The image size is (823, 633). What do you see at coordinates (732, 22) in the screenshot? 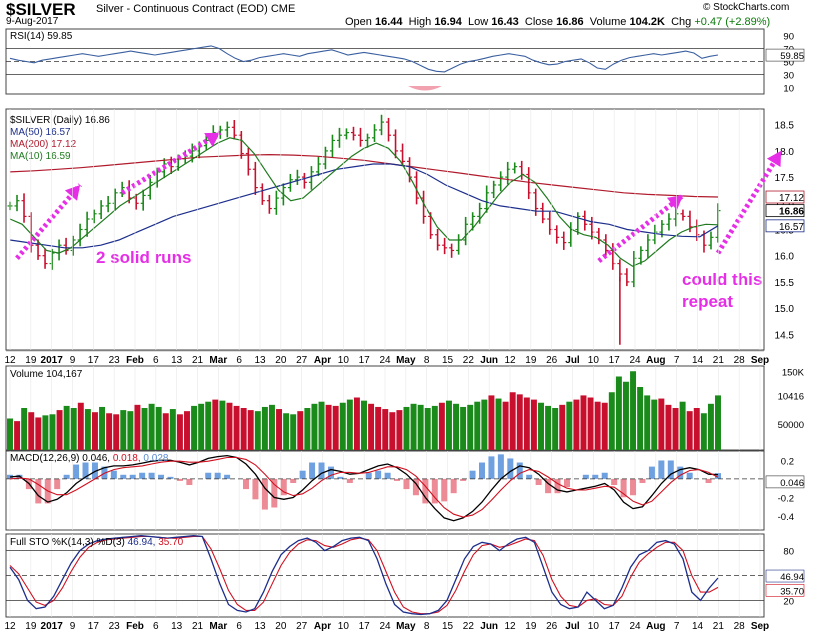
I see `chg-value: +0.47 (+2.89%)` at bounding box center [732, 22].